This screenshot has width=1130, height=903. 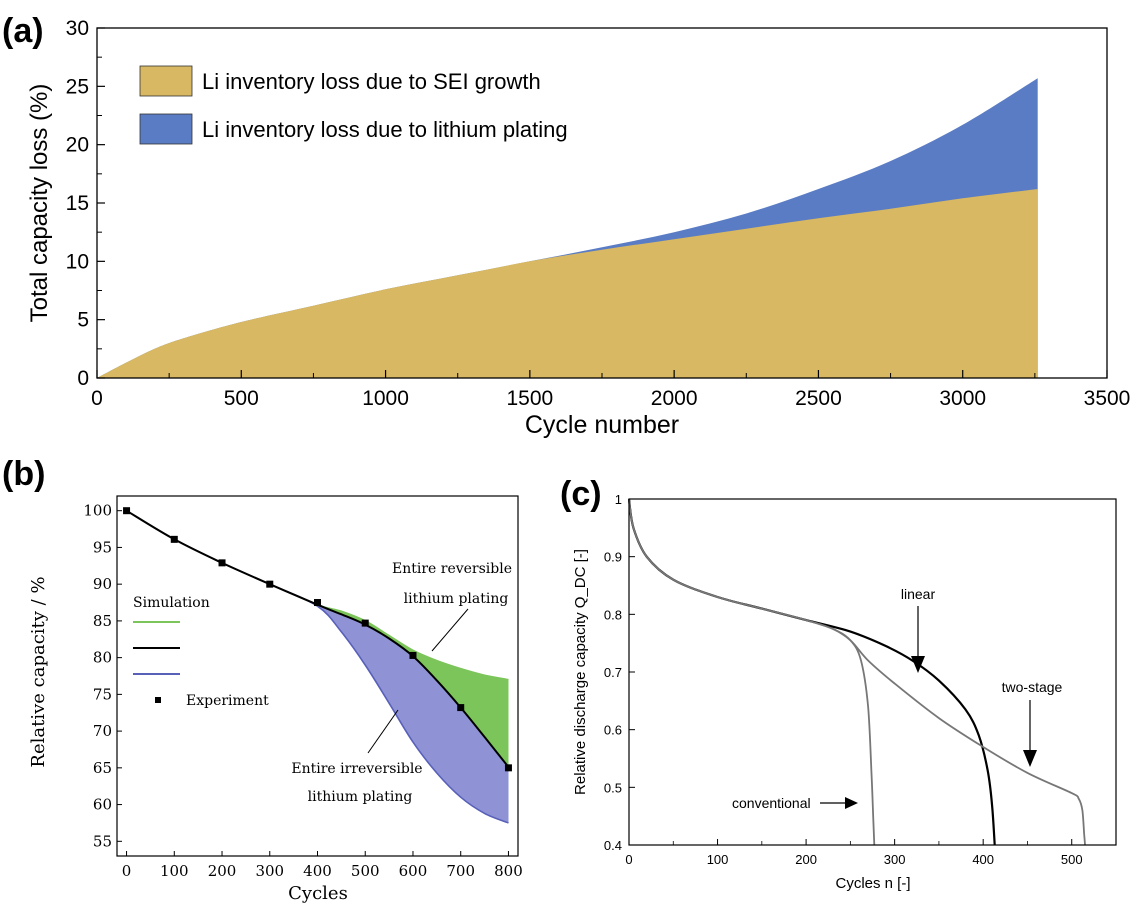 I want to click on legend-label-sei: Li inventory loss due to SEI growth, so click(x=371, y=81).